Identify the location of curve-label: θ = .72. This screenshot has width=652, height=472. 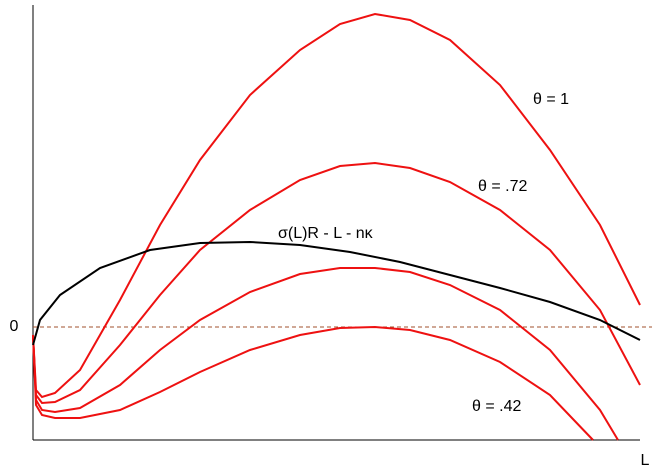
(502, 186).